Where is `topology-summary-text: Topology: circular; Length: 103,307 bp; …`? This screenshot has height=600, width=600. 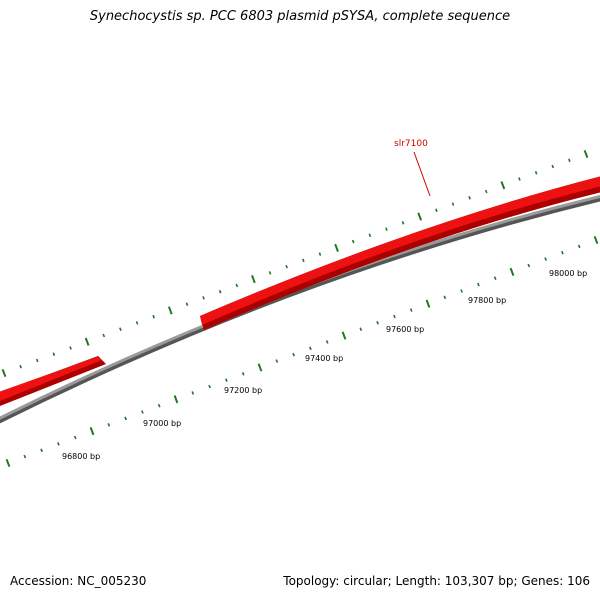 topology-summary-text: Topology: circular; Length: 103,307 bp; … is located at coordinates (436, 581).